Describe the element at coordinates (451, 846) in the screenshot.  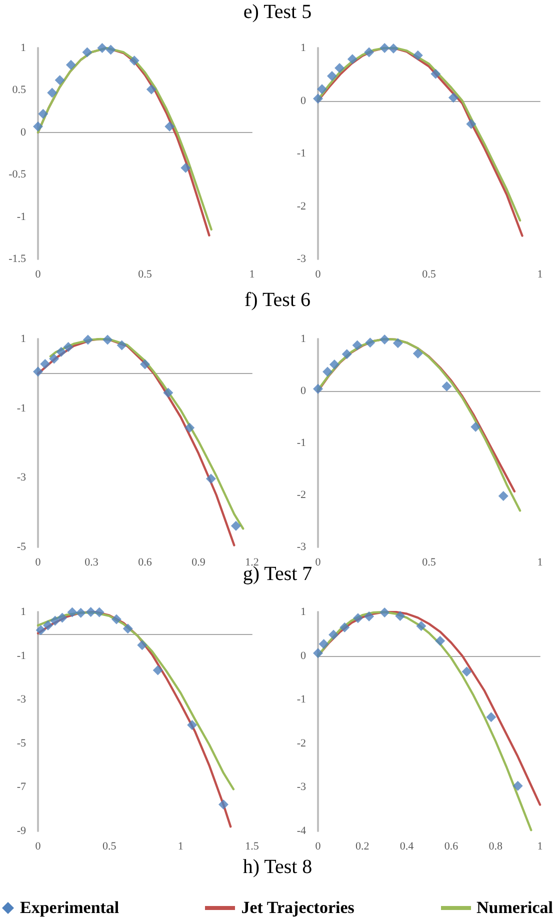
I see `x-tick-label: 0.6` at that location.